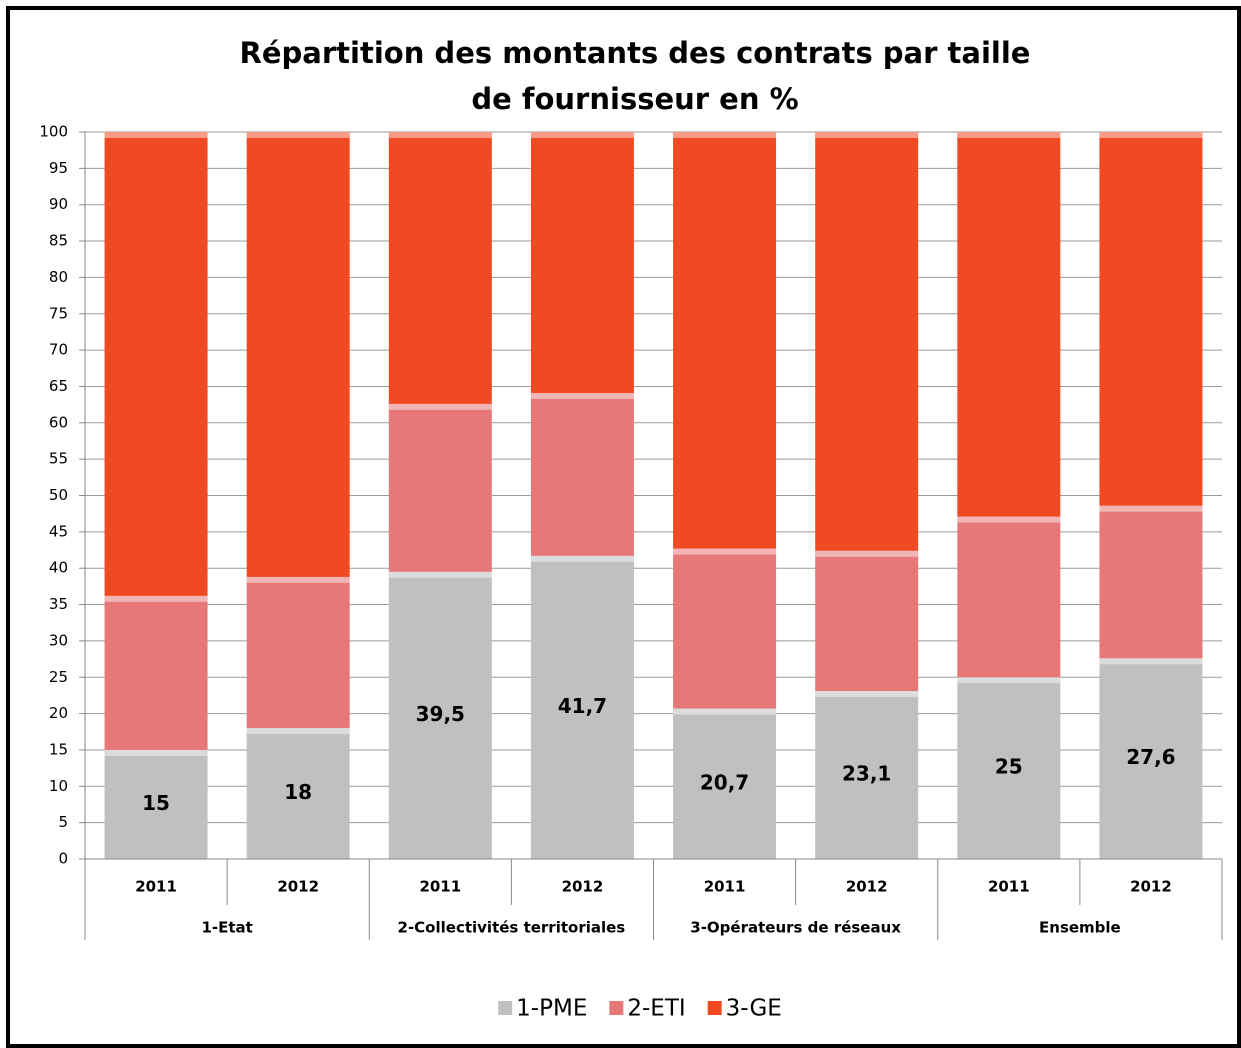  Describe the element at coordinates (63, 859) in the screenshot. I see `y-tick-label: 0` at that location.